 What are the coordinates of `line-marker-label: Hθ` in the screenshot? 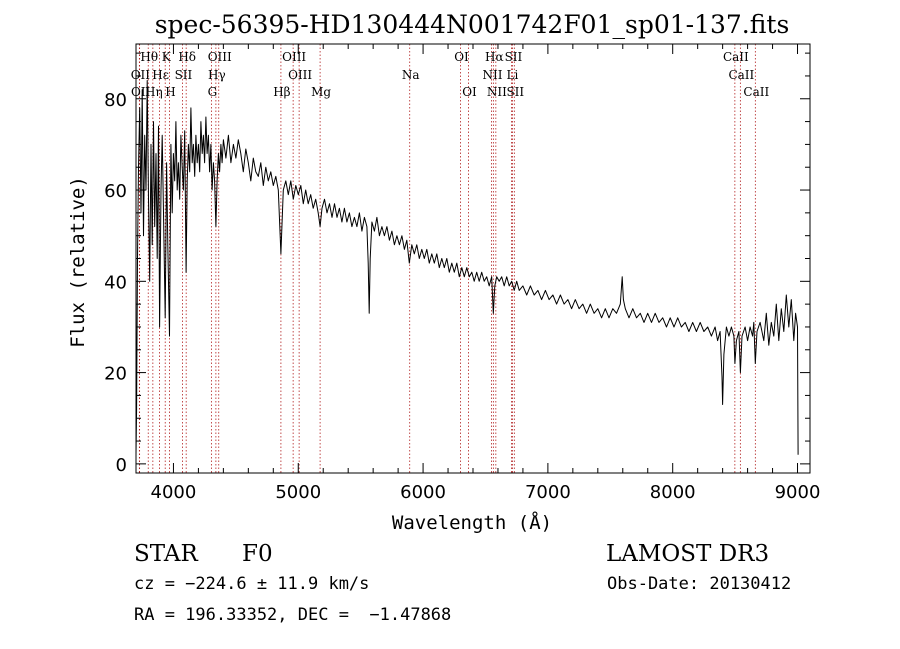 It's located at (149, 57).